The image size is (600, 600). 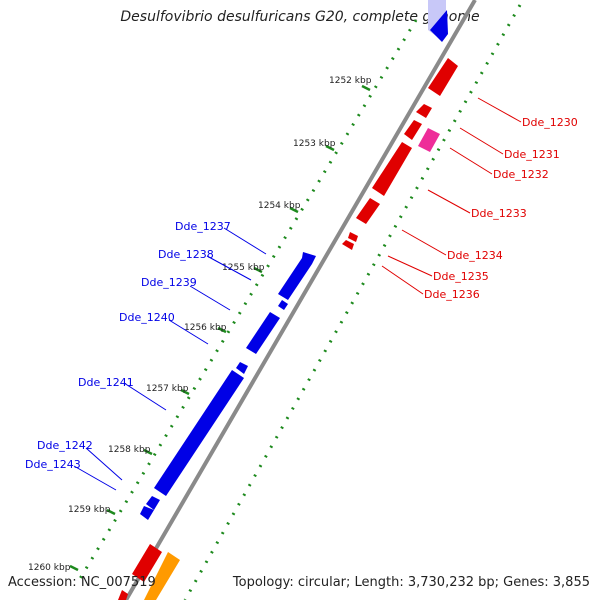 I want to click on kbp-label: 1259 kbp, so click(x=89, y=510).